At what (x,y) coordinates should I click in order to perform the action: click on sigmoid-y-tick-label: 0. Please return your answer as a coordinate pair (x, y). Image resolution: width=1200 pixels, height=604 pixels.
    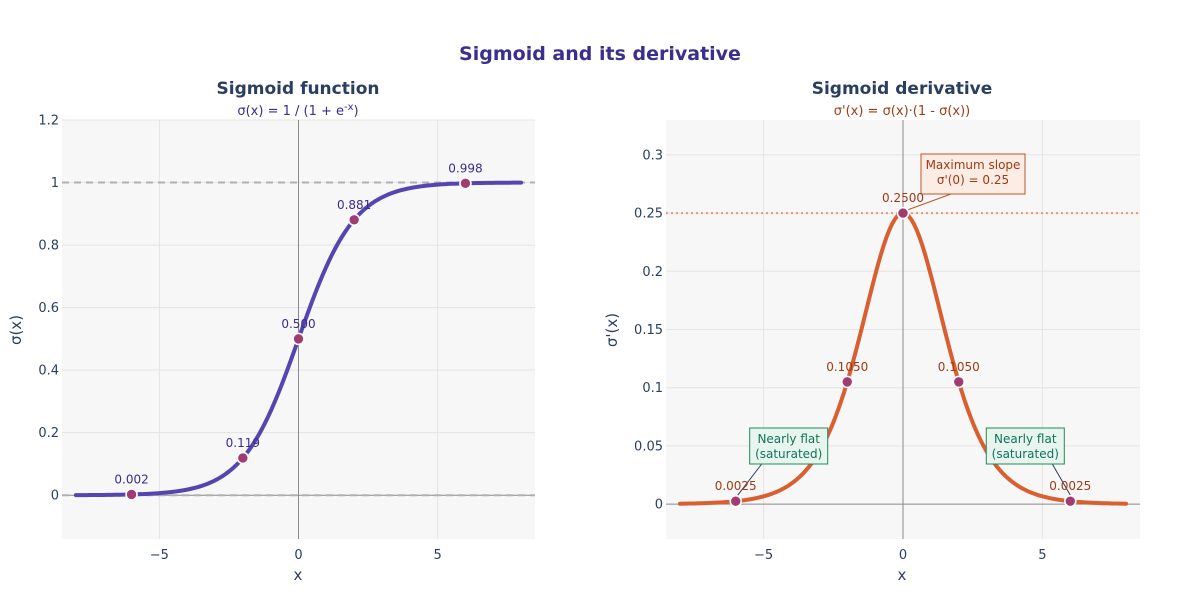
    Looking at the image, I should click on (55, 496).